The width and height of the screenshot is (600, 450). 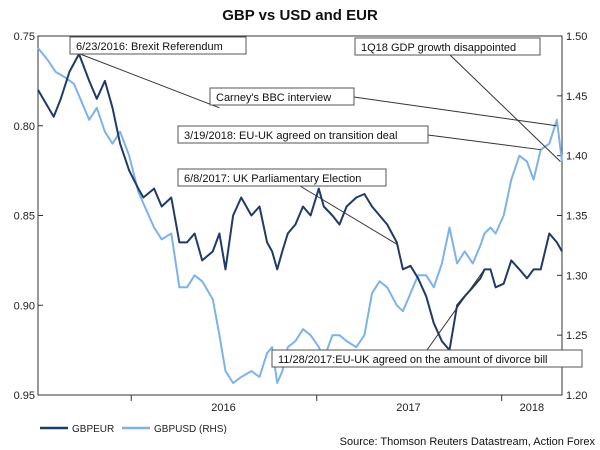 What do you see at coordinates (133, 429) in the screenshot?
I see `legend: GBPEUR GBPUSD (RHS)` at bounding box center [133, 429].